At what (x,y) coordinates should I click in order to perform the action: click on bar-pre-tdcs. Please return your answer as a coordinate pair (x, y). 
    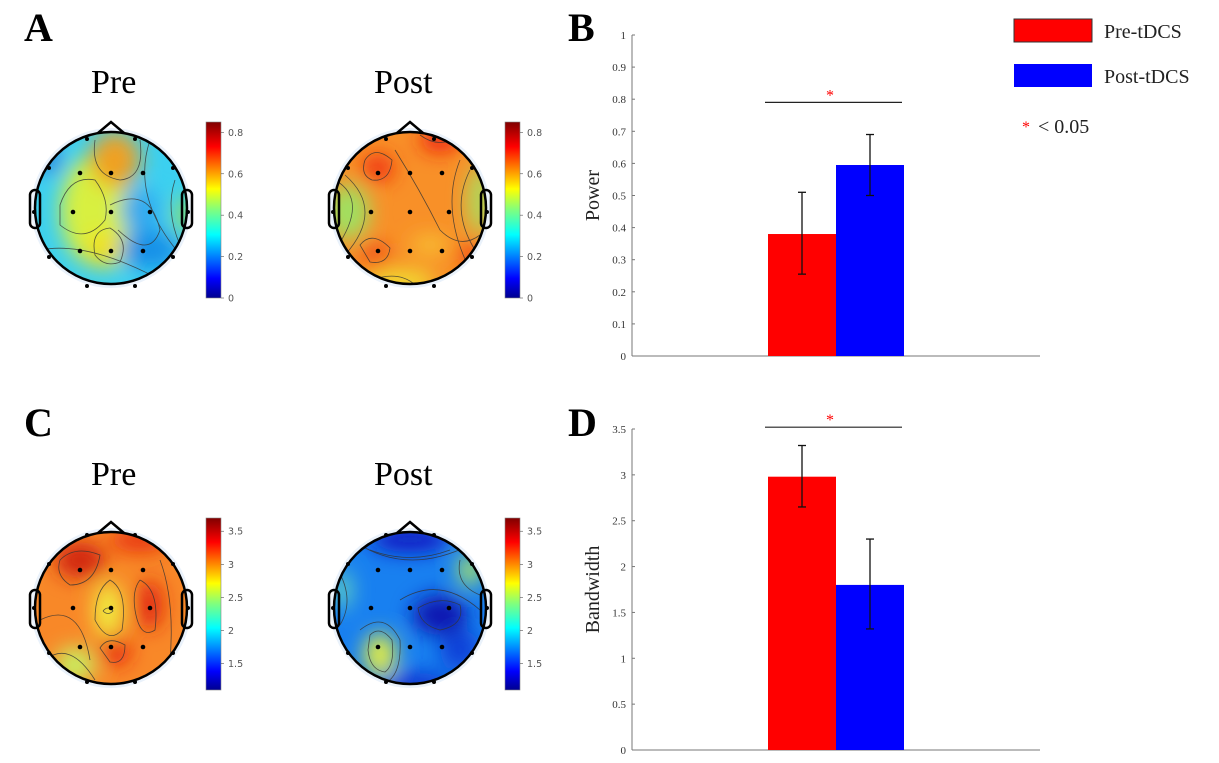
    Looking at the image, I should click on (802, 613).